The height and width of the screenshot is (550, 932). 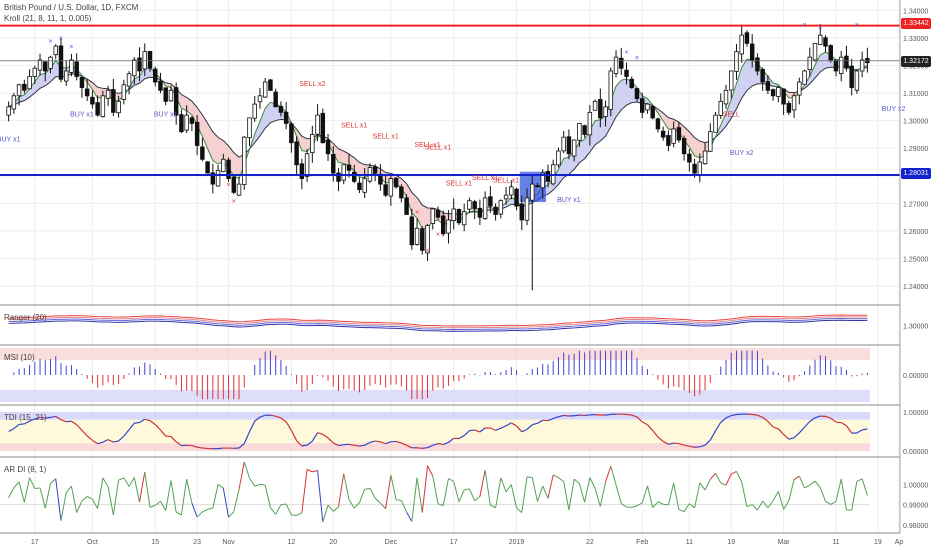 What do you see at coordinates (71, 7) in the screenshot?
I see `symbol-title: British Pound / U.S. Dollar, 1D, FXCM` at bounding box center [71, 7].